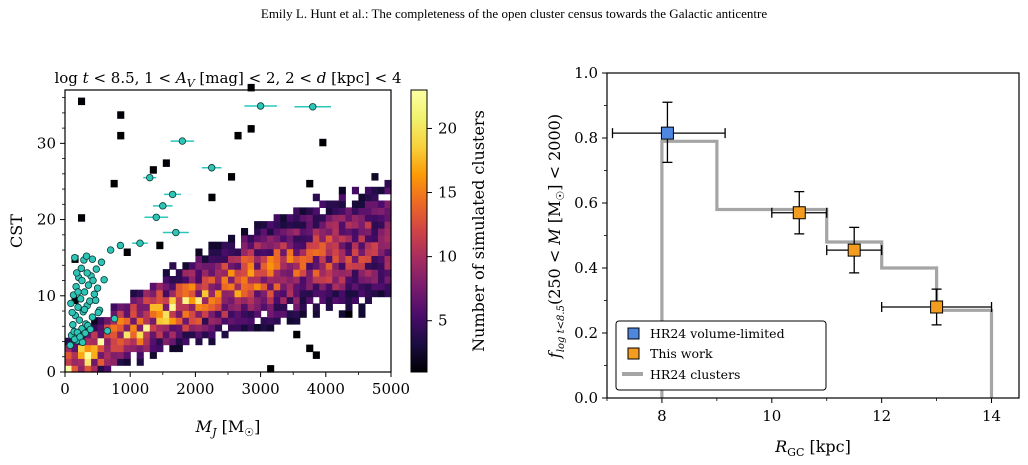  What do you see at coordinates (447, 193) in the screenshot?
I see `colorbar-tick-label: 15` at bounding box center [447, 193].